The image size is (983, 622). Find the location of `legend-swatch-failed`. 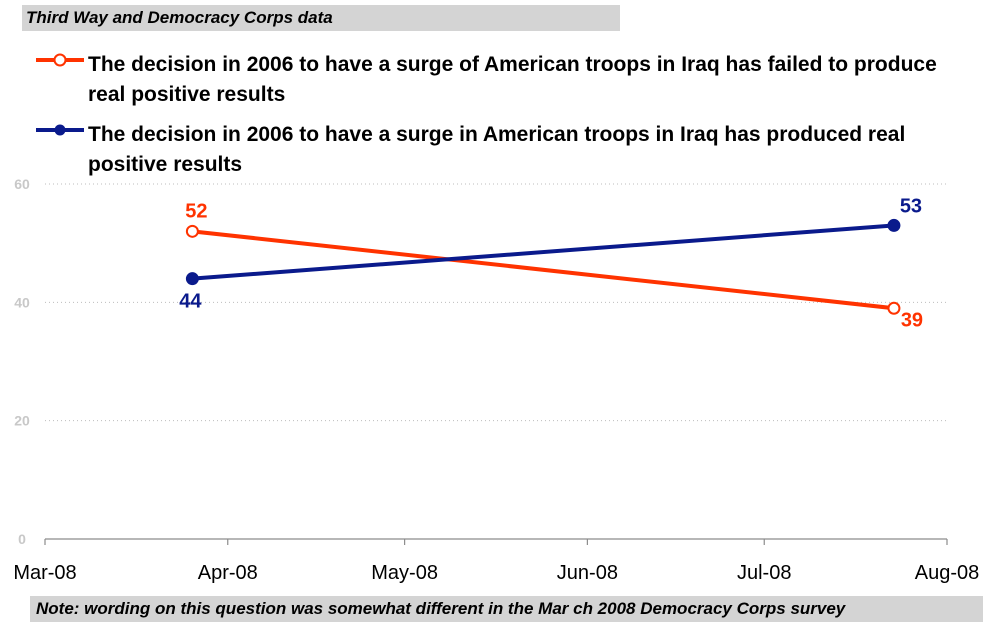

legend-swatch-failed is located at coordinates (60, 60).